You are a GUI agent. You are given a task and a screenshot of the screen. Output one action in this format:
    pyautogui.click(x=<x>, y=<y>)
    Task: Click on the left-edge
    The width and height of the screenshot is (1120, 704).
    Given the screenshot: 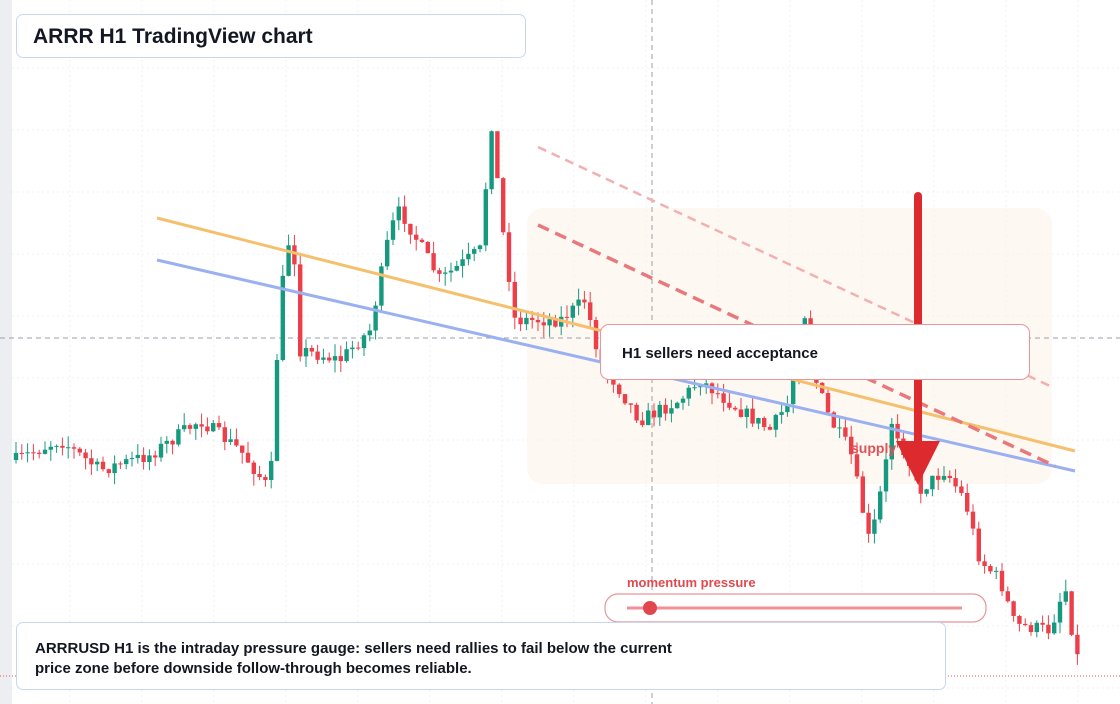 What is the action you would take?
    pyautogui.click(x=6, y=352)
    